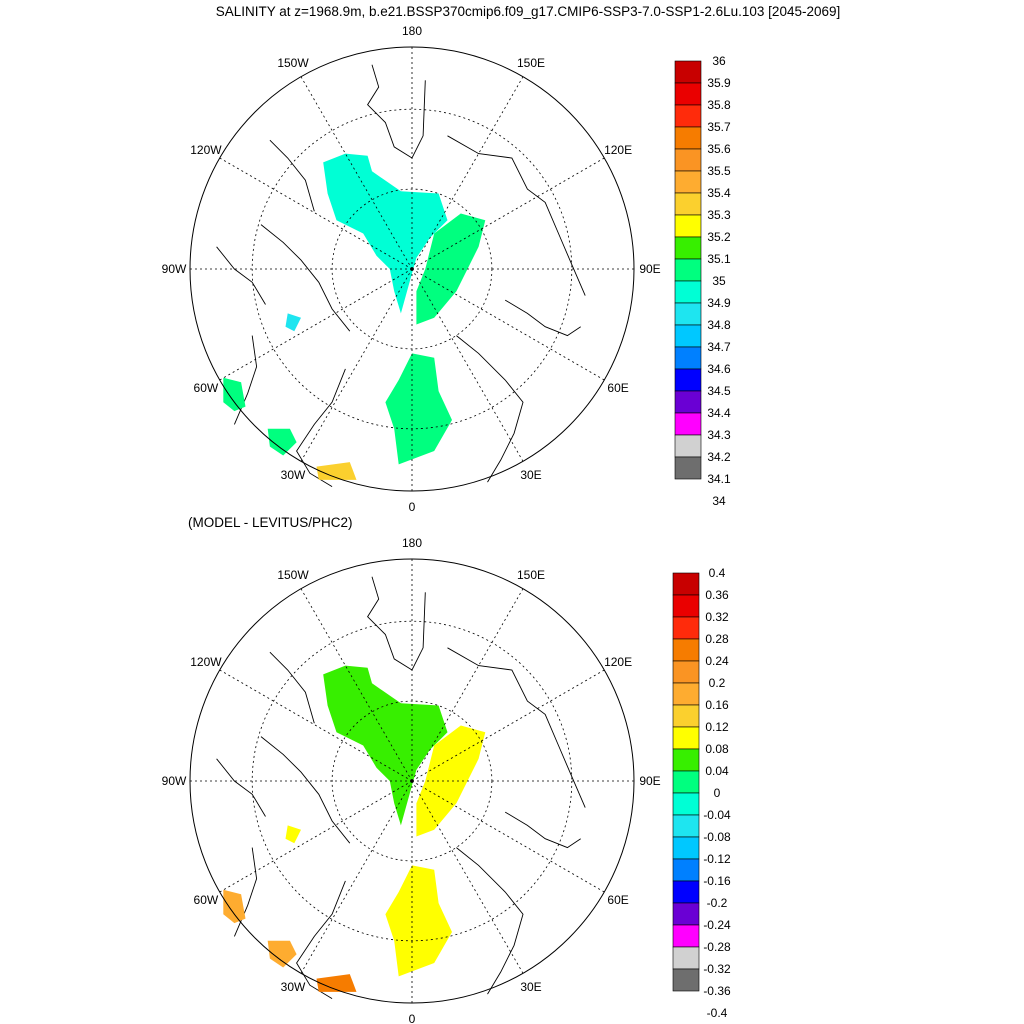 The width and height of the screenshot is (1024, 1024). Describe the element at coordinates (293, 575) in the screenshot. I see `longitude-label: 150W` at that location.